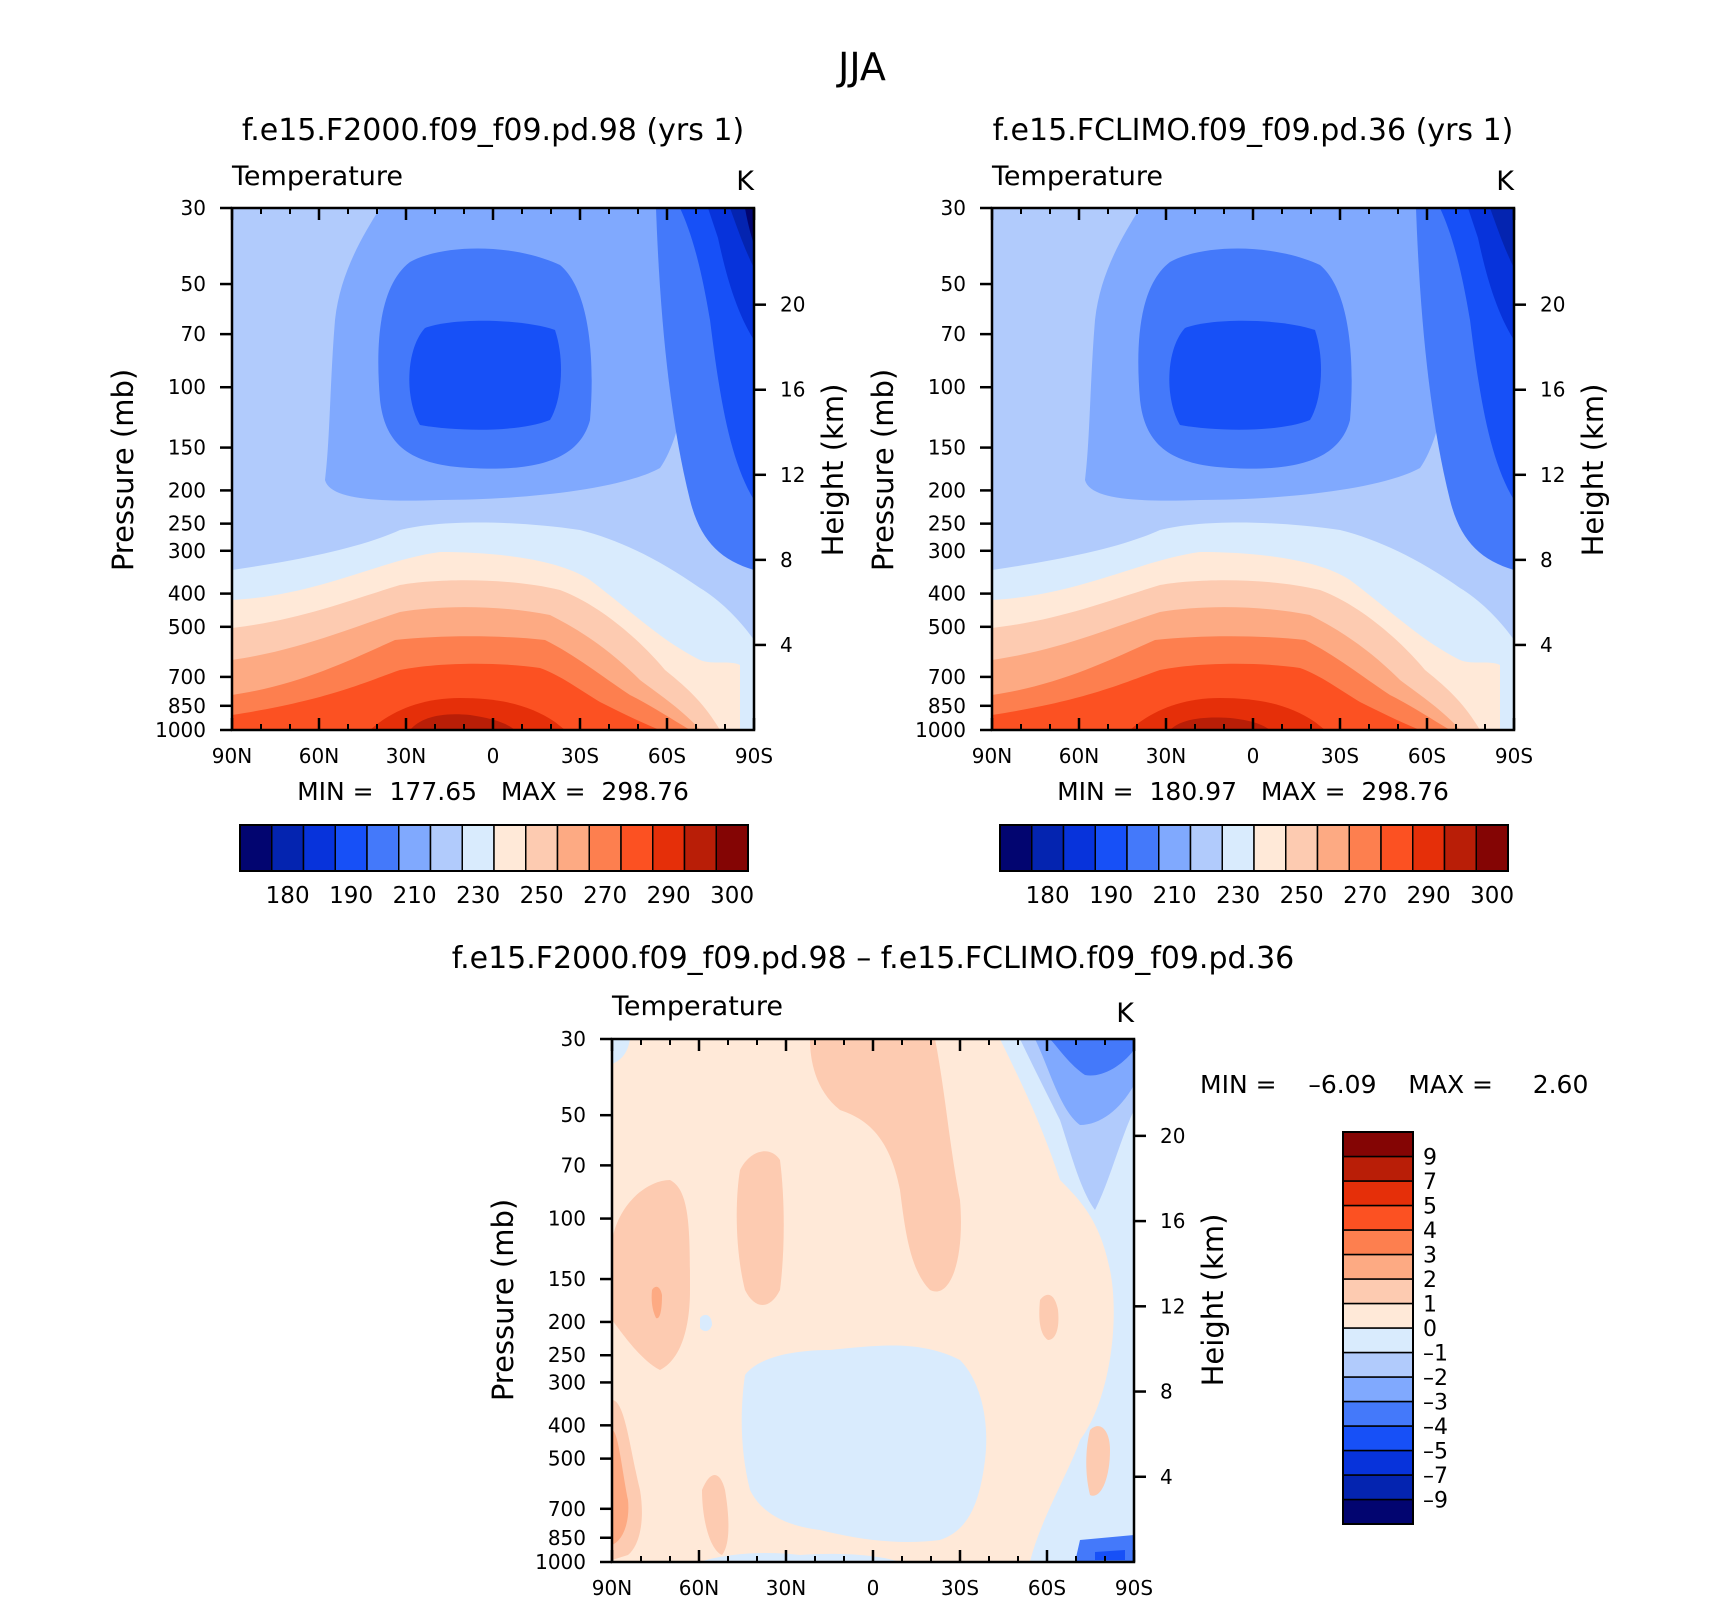 The image size is (1710, 1600). I want to click on x-tick-label: 30S, so click(1340, 756).